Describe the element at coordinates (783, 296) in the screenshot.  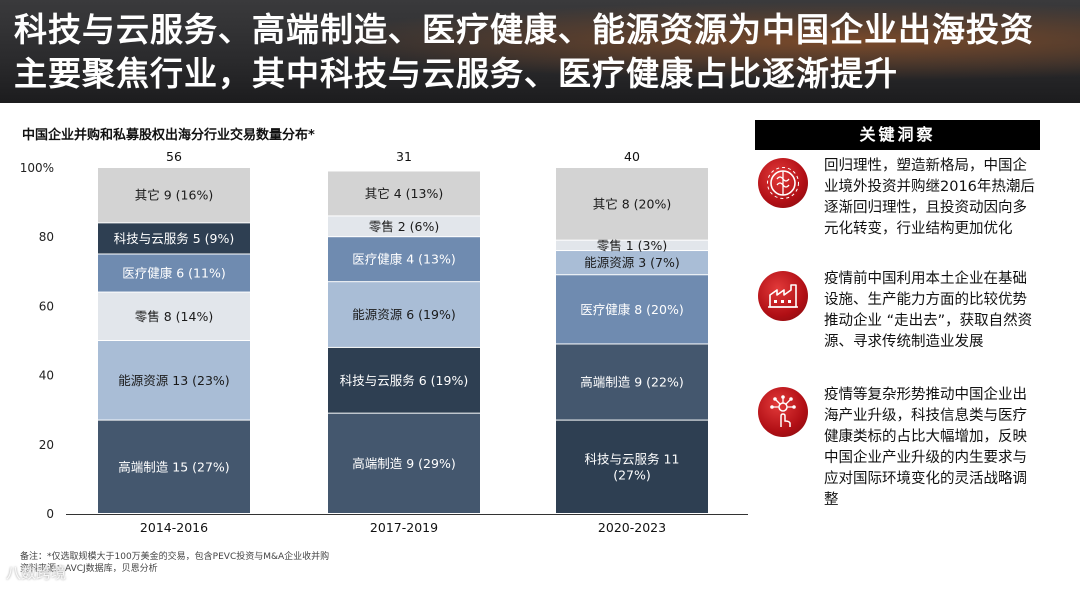
I see `factory-icon` at that location.